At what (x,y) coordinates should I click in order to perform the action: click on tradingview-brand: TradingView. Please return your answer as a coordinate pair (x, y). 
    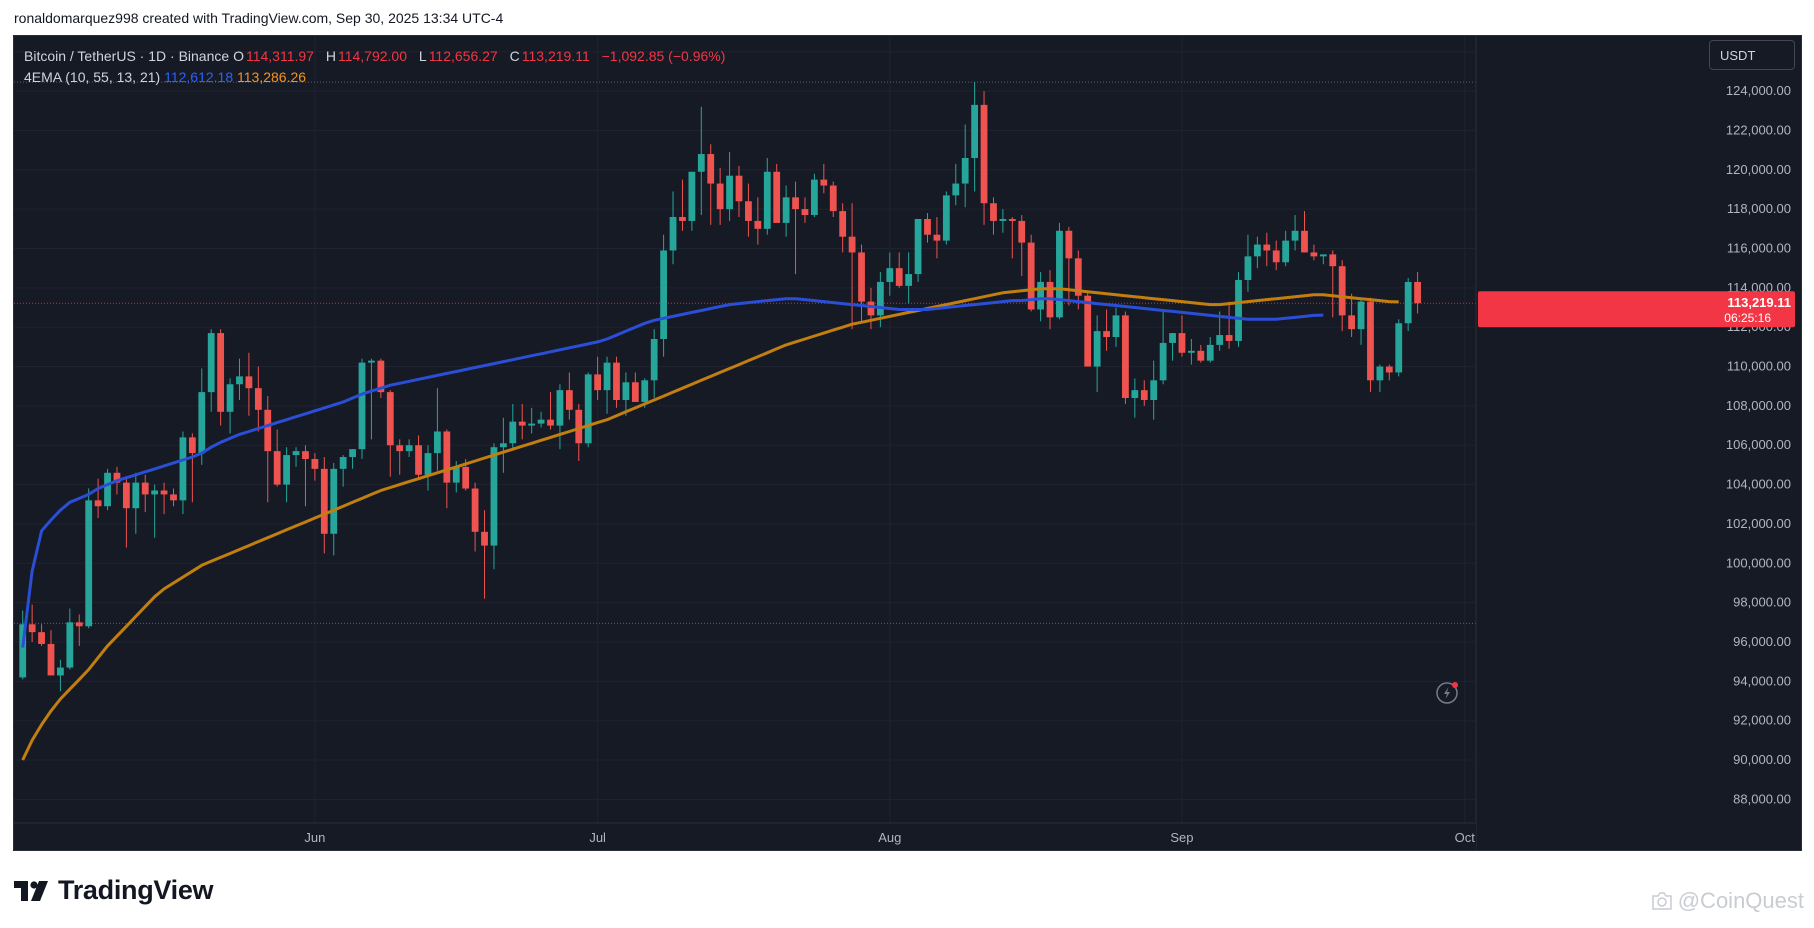
    Looking at the image, I should click on (114, 890).